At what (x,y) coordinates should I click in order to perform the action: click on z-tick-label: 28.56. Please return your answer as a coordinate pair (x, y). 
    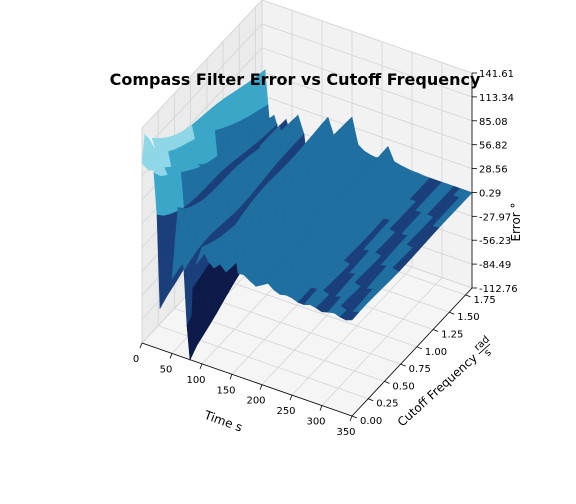
    Looking at the image, I should click on (493, 170).